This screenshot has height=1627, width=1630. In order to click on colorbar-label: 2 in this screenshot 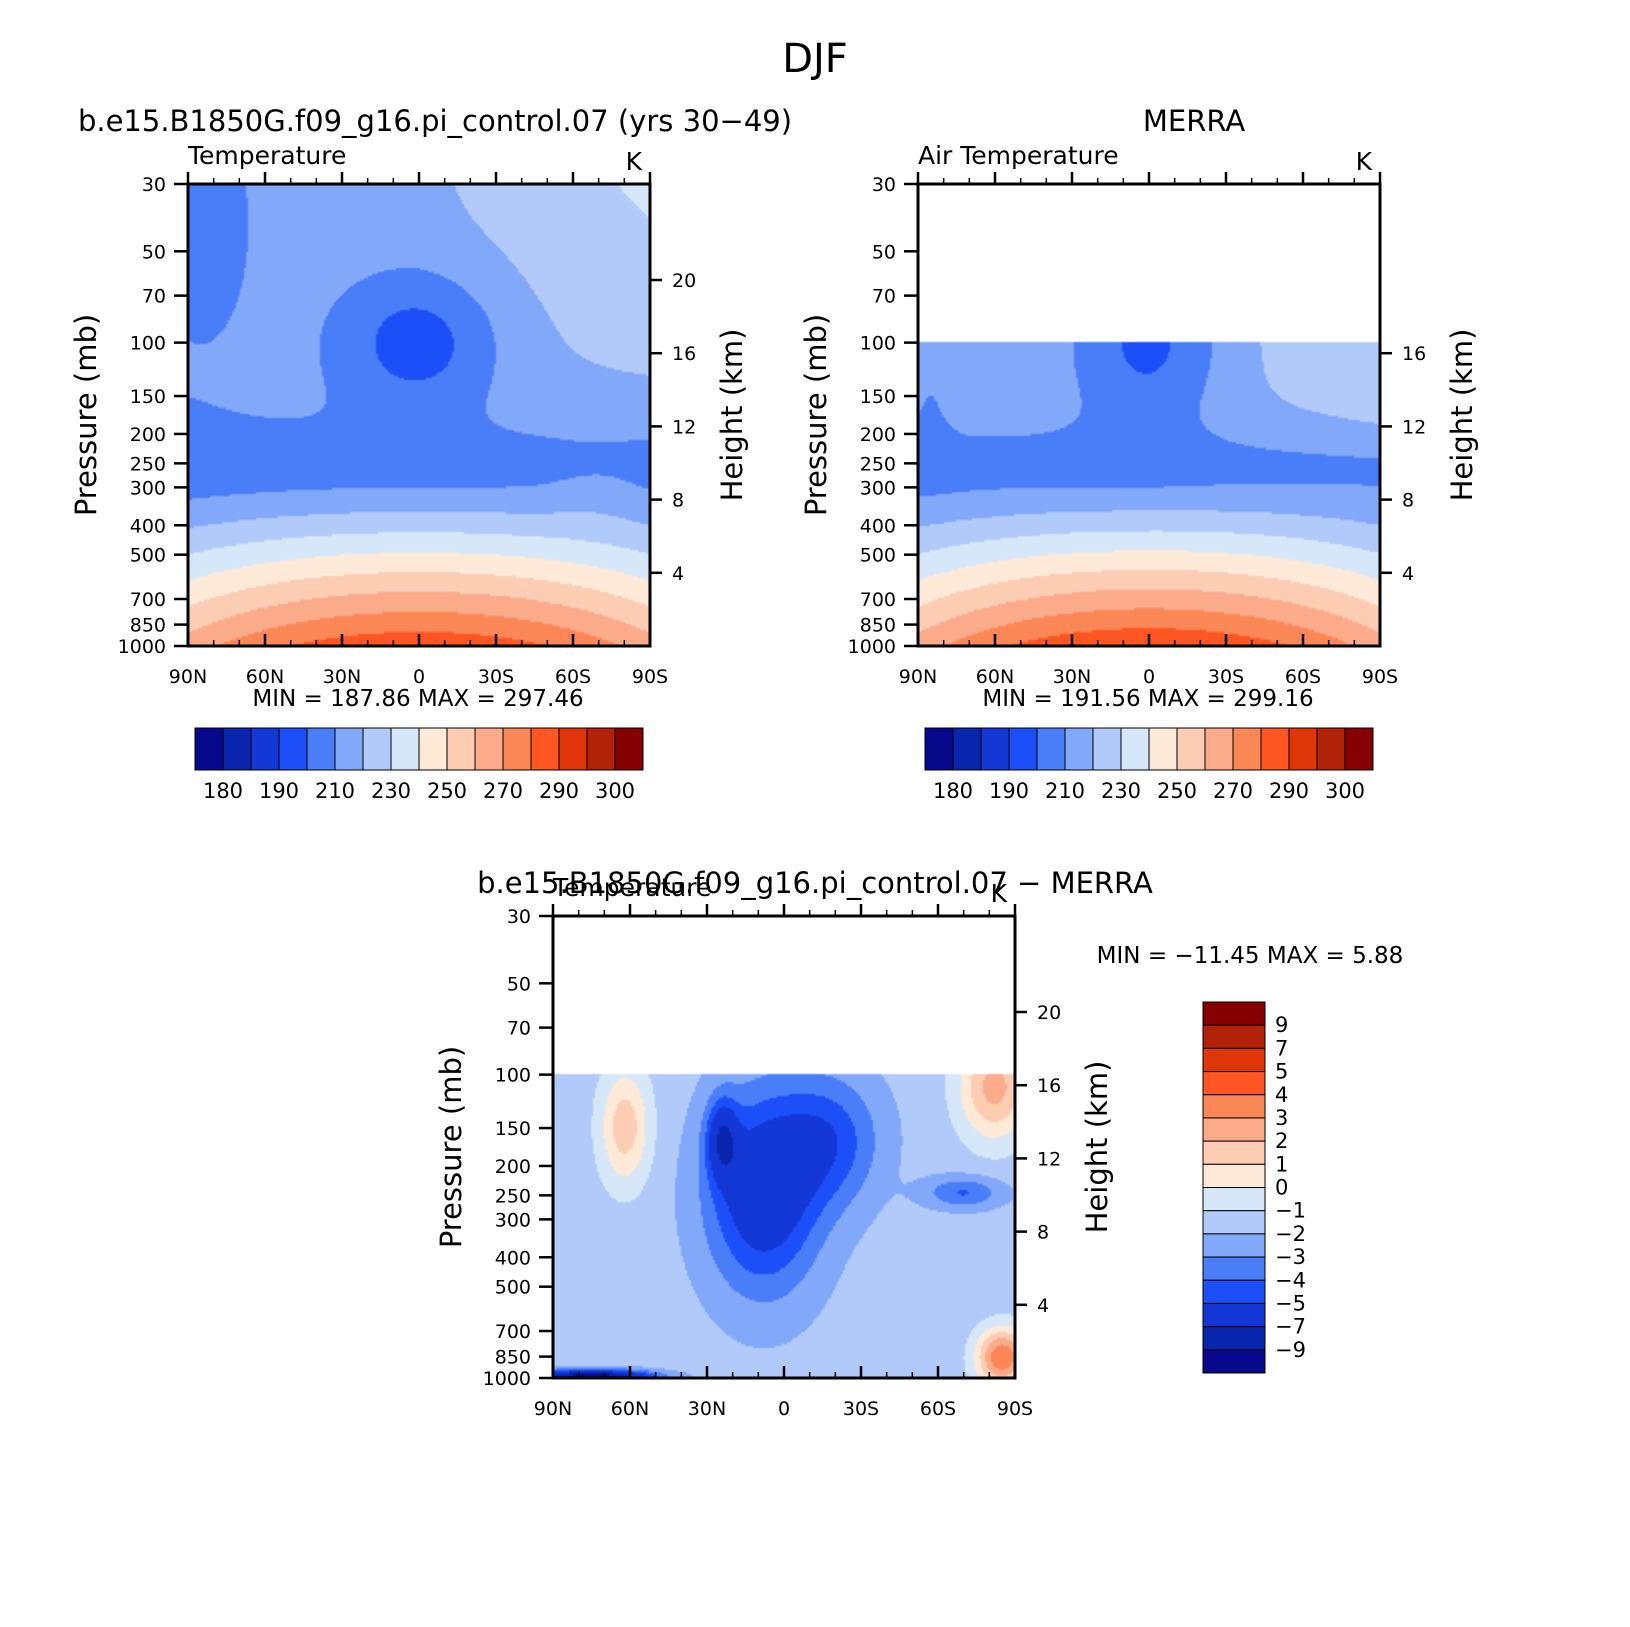, I will do `click(1281, 1141)`.